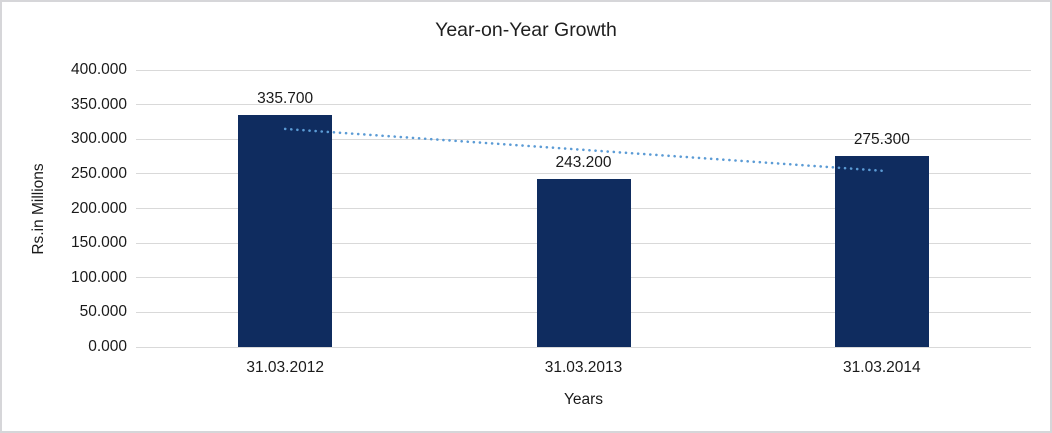 The width and height of the screenshot is (1052, 433). What do you see at coordinates (881, 140) in the screenshot?
I see `data-label: 275.300` at bounding box center [881, 140].